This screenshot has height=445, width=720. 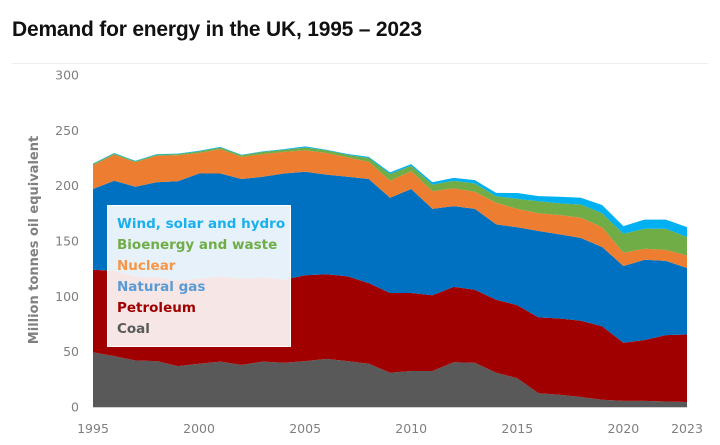 What do you see at coordinates (156, 308) in the screenshot?
I see `legend-item-petroleum: Petroleum` at bounding box center [156, 308].